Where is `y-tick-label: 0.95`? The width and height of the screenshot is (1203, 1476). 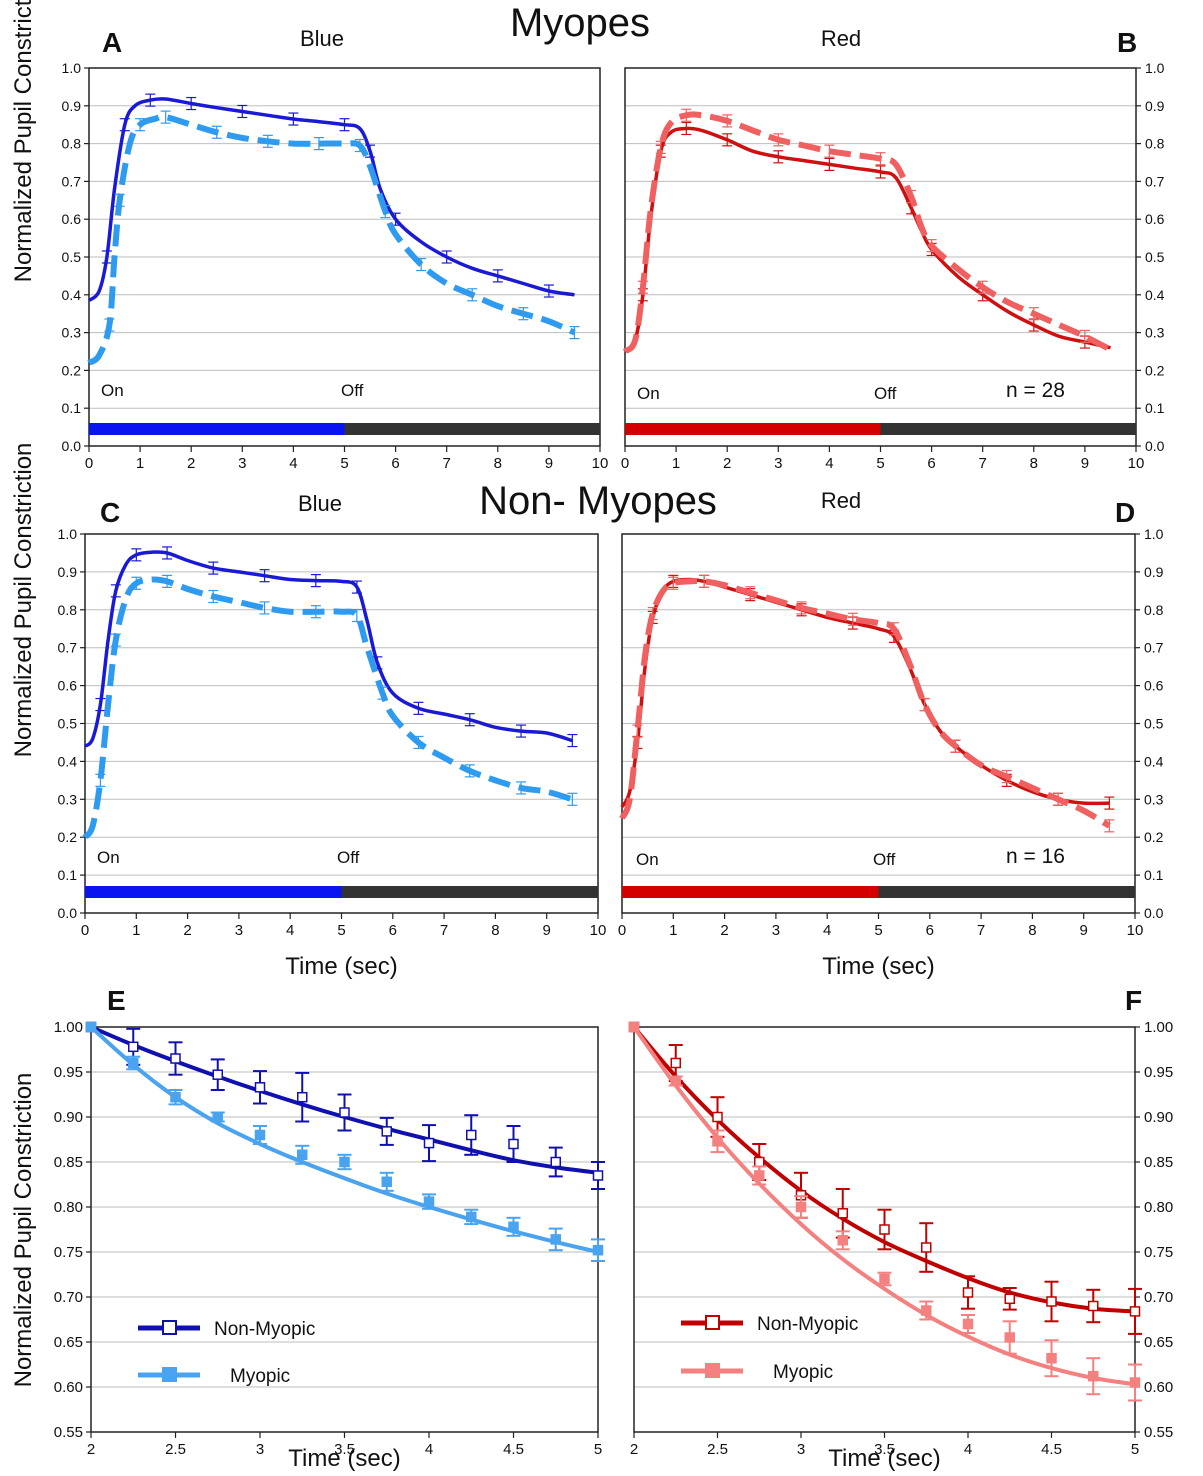 y-tick-label: 0.95 is located at coordinates (1158, 1072).